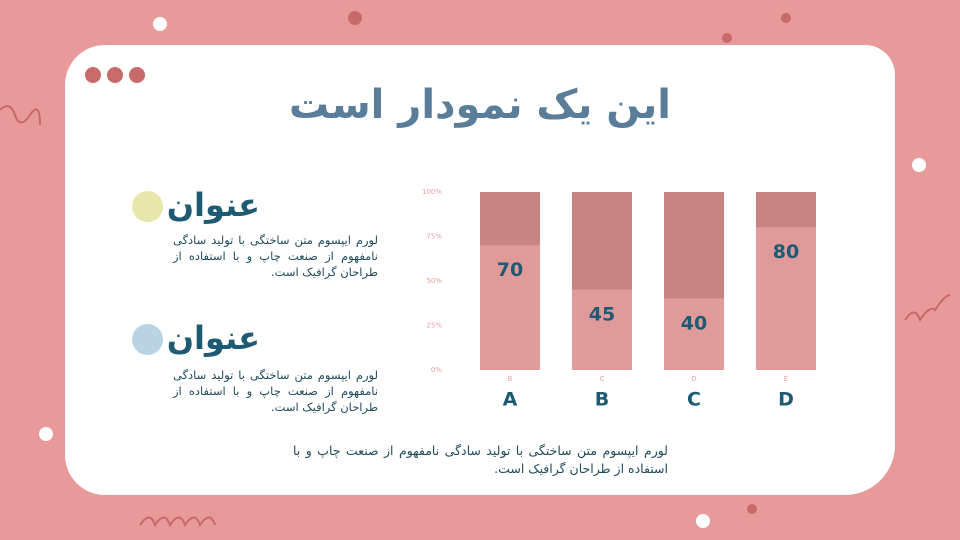 The width and height of the screenshot is (960, 540). I want to click on data-label: 40, so click(694, 323).